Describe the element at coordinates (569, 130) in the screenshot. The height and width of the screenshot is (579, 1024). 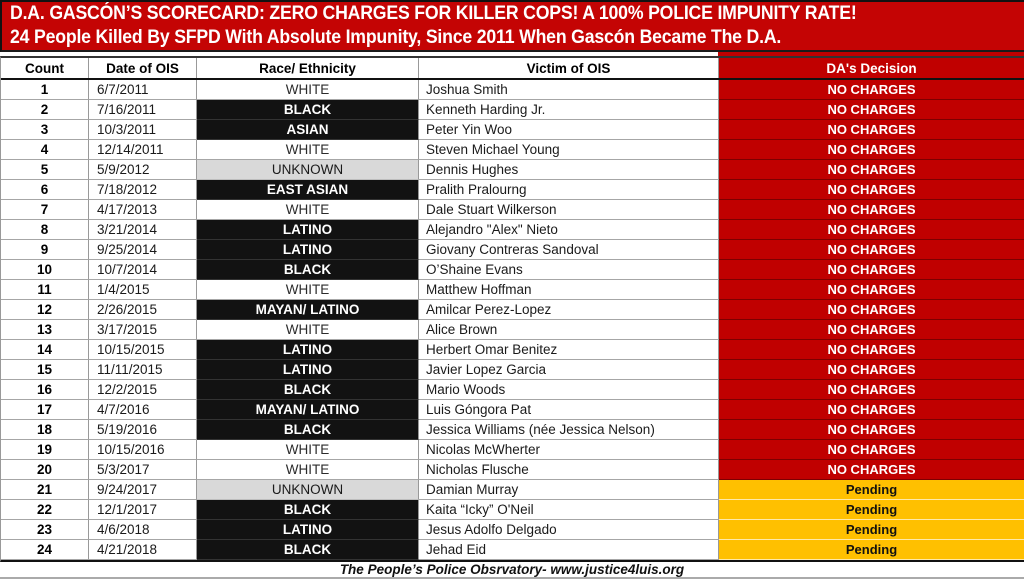
I see `cell-victim: Peter Yin Woo` at that location.